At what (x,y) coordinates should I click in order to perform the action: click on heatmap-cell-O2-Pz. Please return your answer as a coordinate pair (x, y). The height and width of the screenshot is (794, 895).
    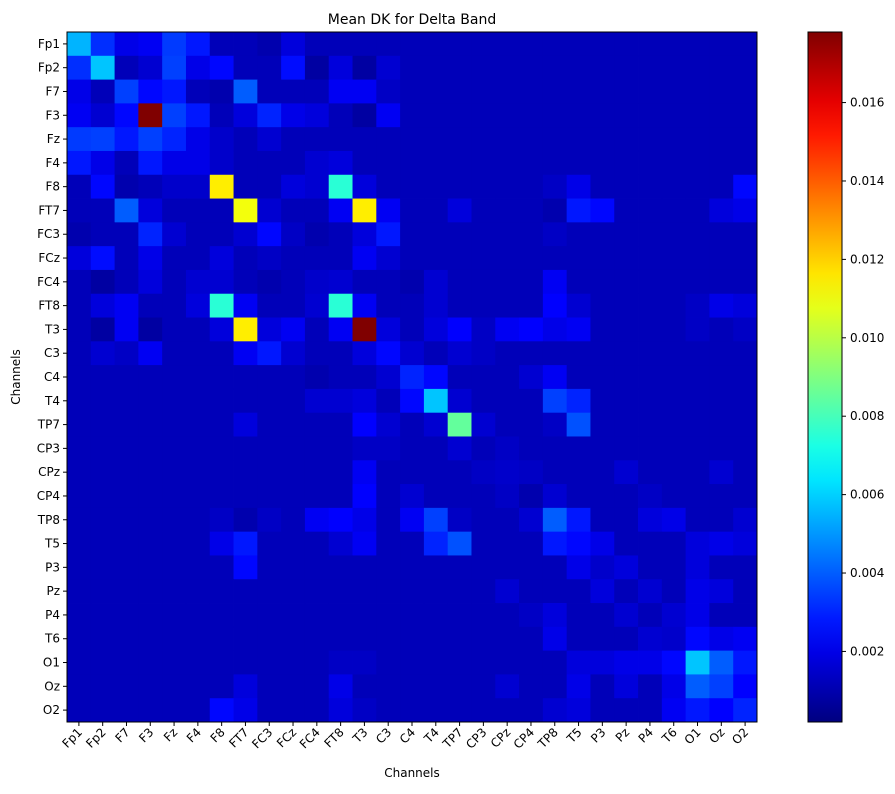
    Looking at the image, I should click on (626, 710).